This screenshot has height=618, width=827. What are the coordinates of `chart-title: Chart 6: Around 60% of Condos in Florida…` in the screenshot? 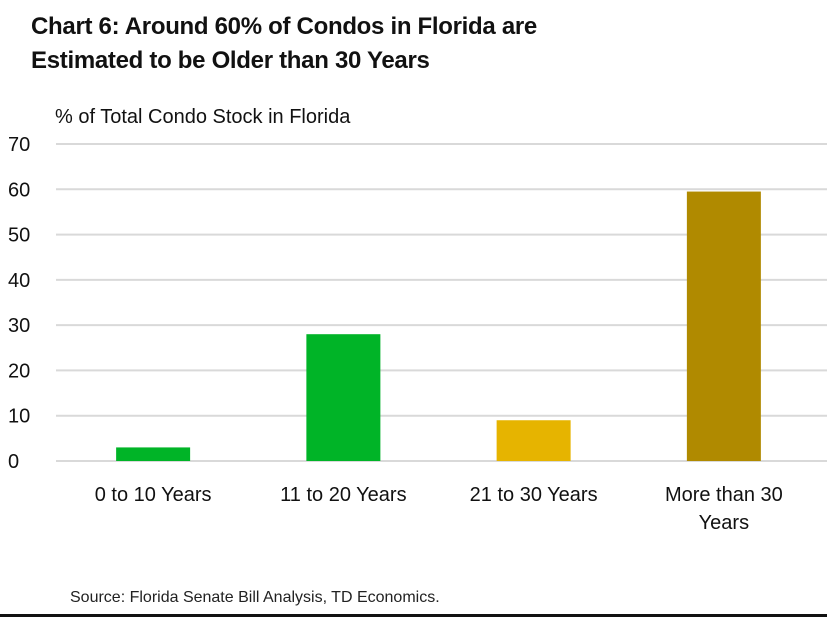 It's located at (284, 44).